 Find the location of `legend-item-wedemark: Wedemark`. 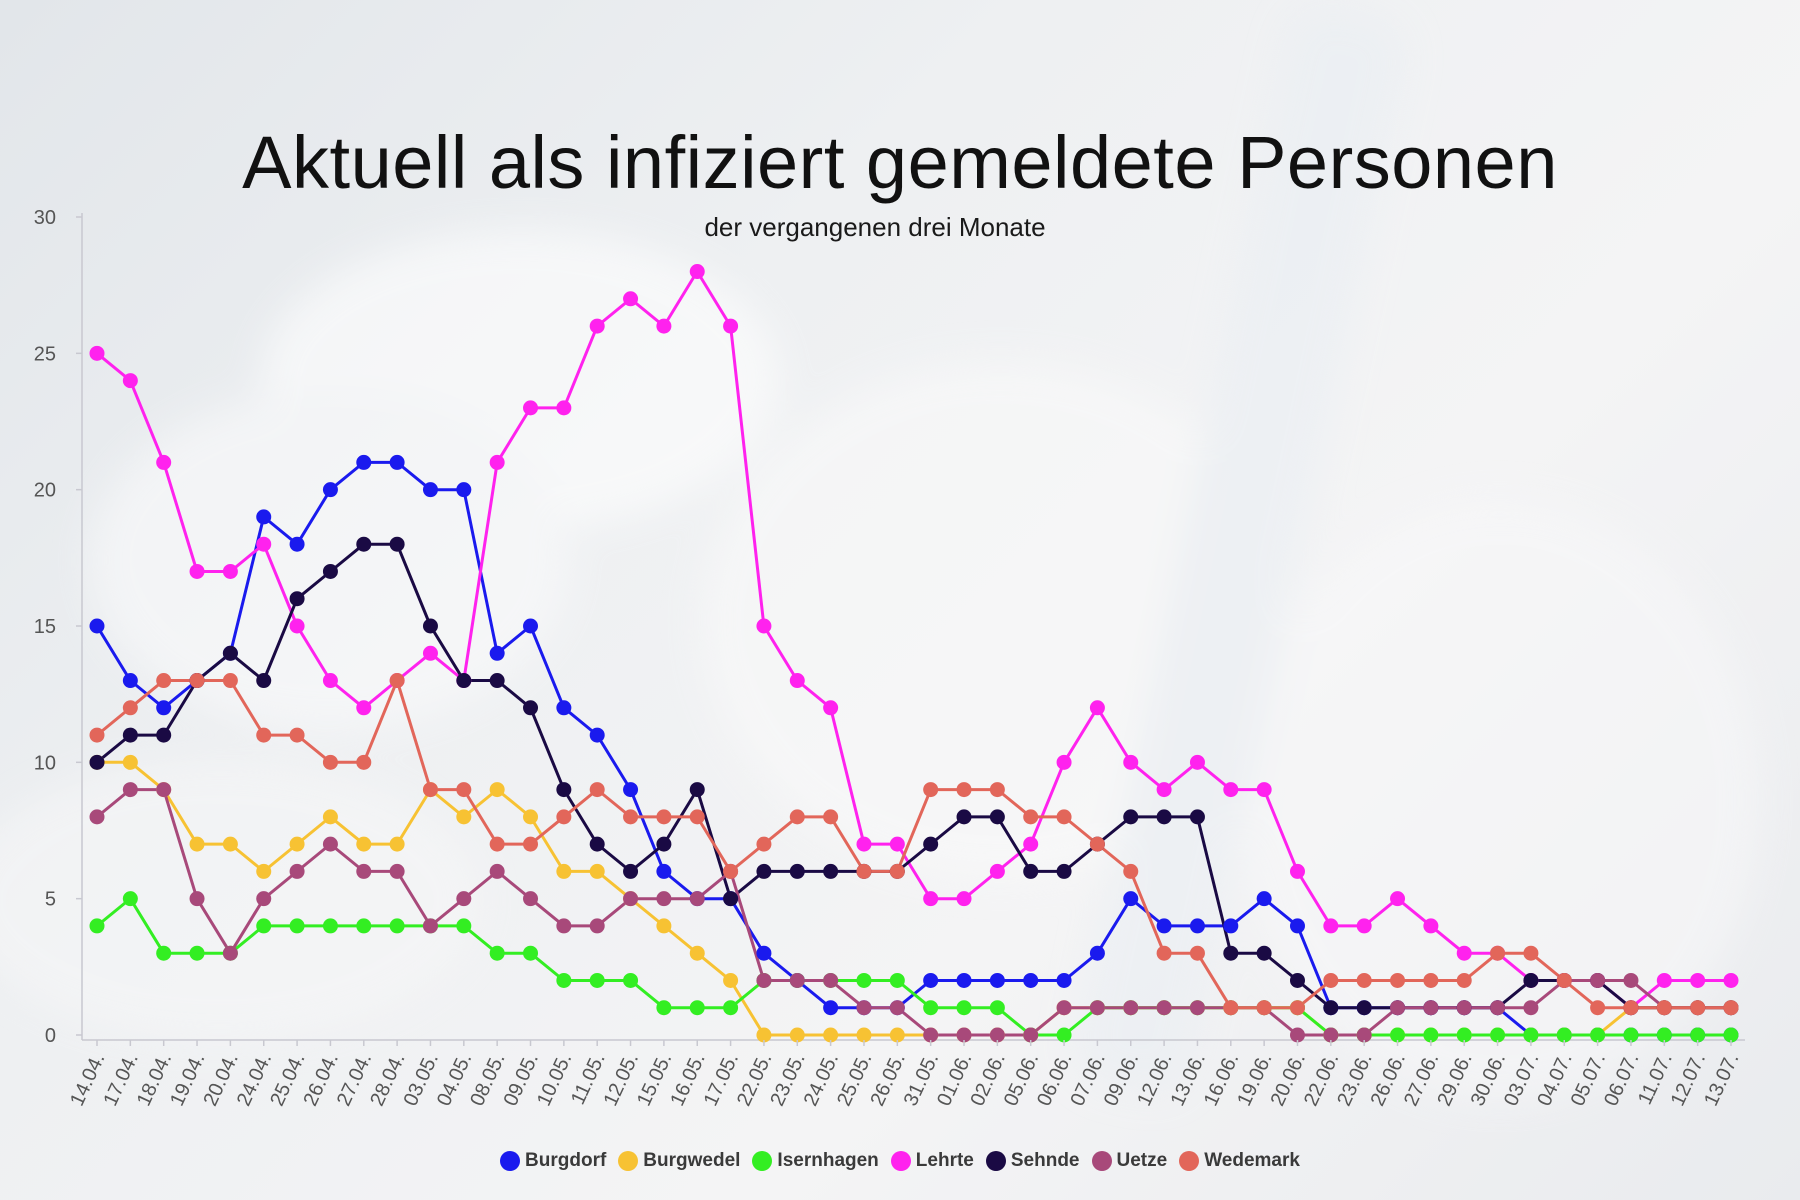

legend-item-wedemark: Wedemark is located at coordinates (1239, 1161).